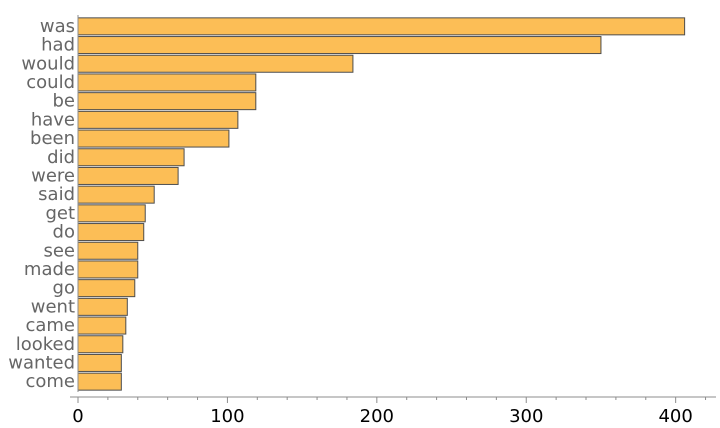  I want to click on category-label-been: been, so click(52, 138).